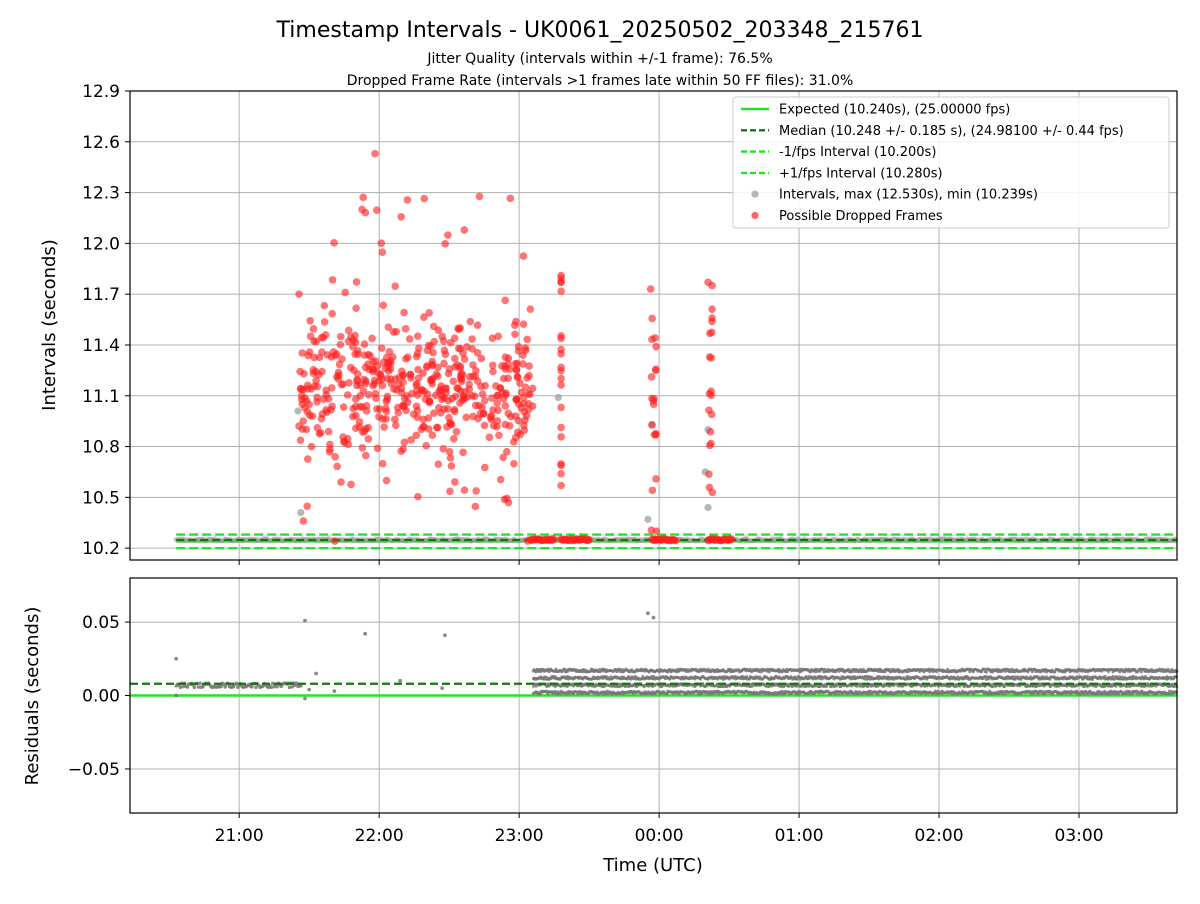 The height and width of the screenshot is (904, 1200). I want to click on legend-box, so click(951, 162).